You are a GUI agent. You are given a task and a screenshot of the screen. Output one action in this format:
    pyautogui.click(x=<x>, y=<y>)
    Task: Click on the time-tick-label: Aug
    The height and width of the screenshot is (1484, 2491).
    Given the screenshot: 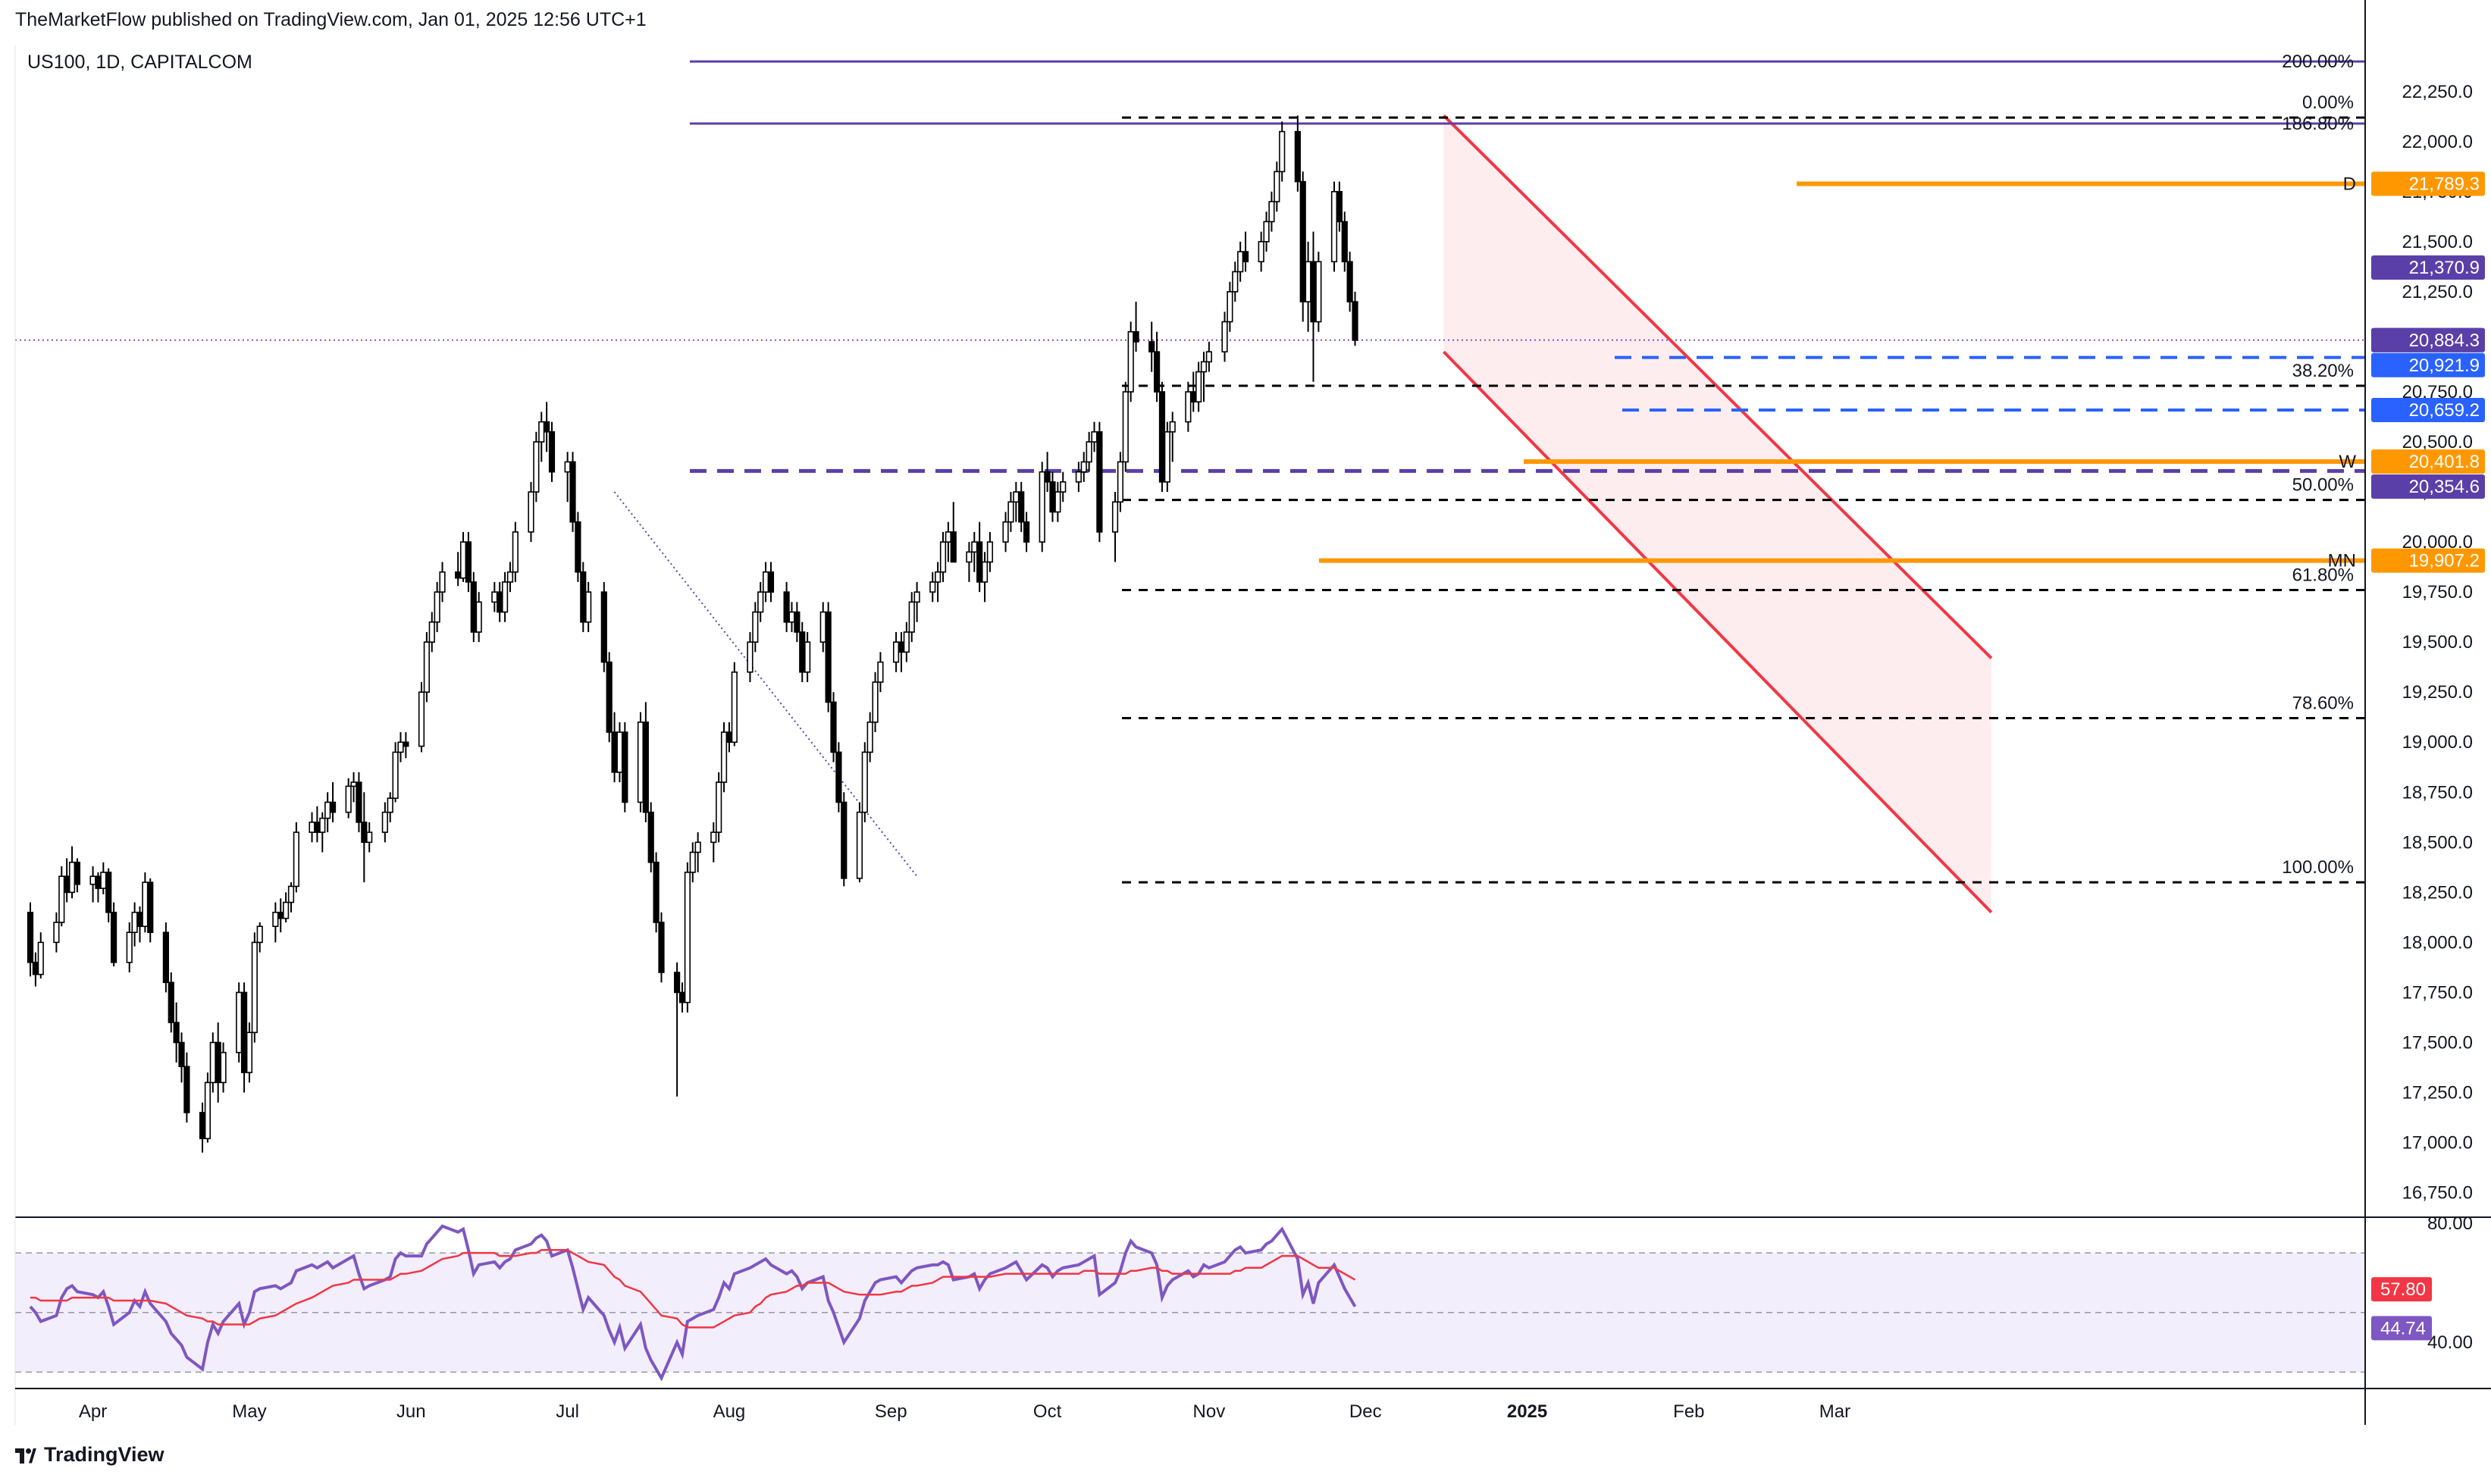 What is the action you would take?
    pyautogui.click(x=729, y=1412)
    